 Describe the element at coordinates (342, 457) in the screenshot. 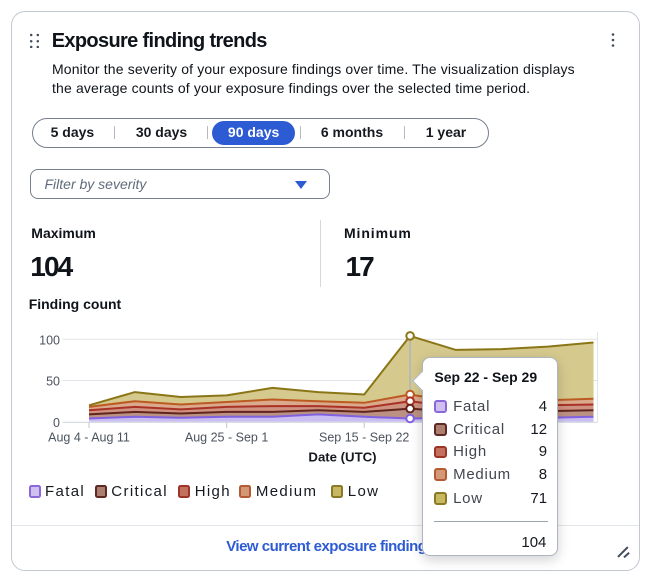

I see `svg-text: Date (UTC)` at that location.